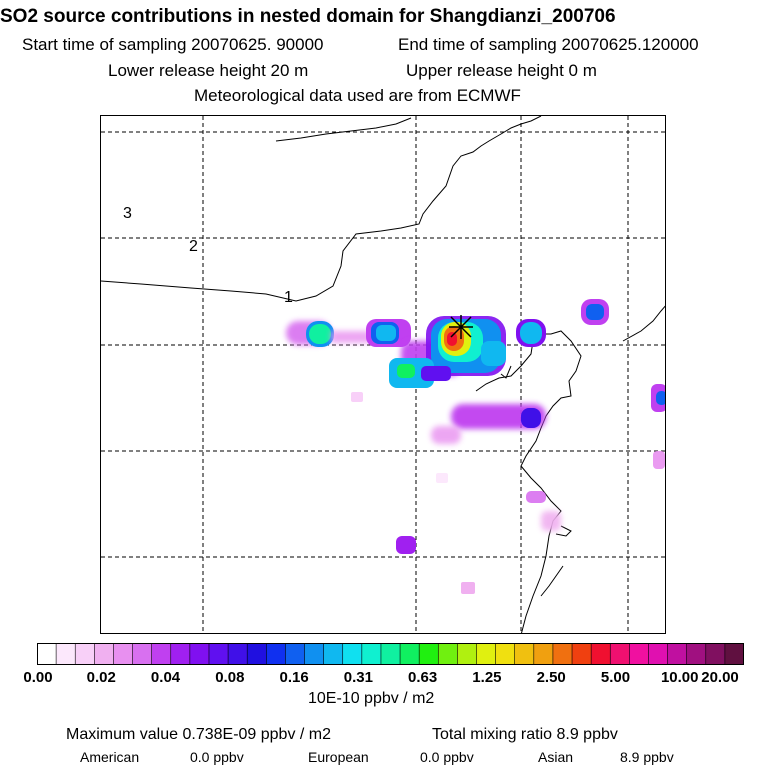  What do you see at coordinates (720, 677) in the screenshot?
I see `colorbar-tick-label: 20.00` at bounding box center [720, 677].